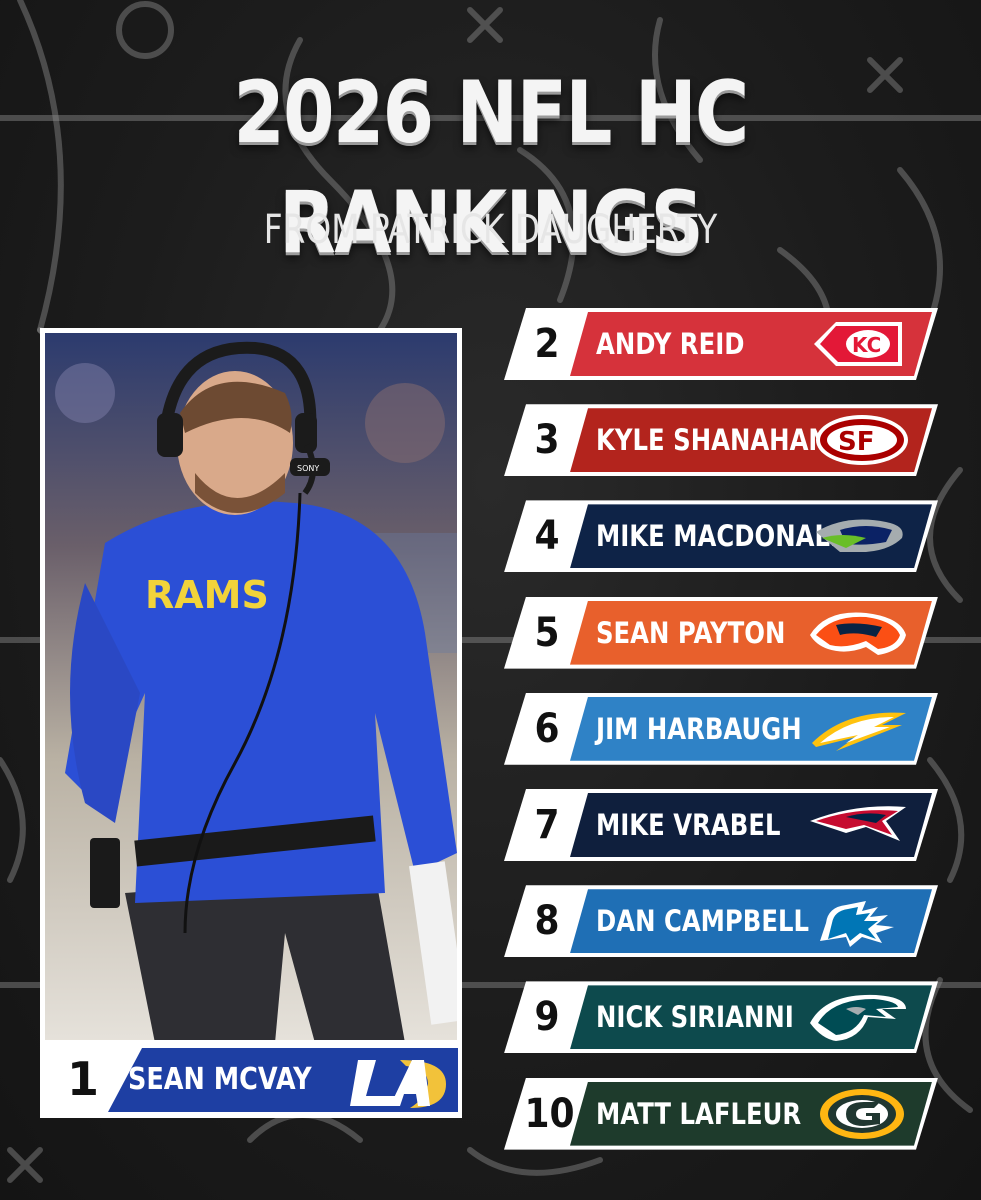 Image resolution: width=981 pixels, height=1200 pixels. Describe the element at coordinates (547, 825) in the screenshot. I see `rank-number: 7` at that location.